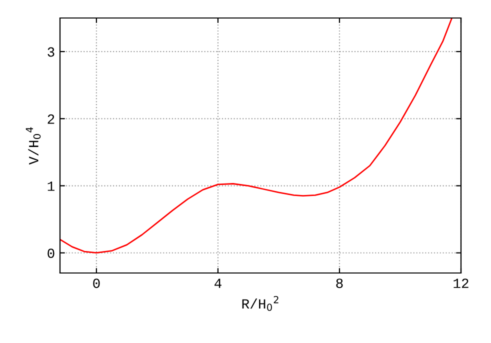 The width and height of the screenshot is (491, 343). I want to click on x-tick-label: 4, so click(218, 283).